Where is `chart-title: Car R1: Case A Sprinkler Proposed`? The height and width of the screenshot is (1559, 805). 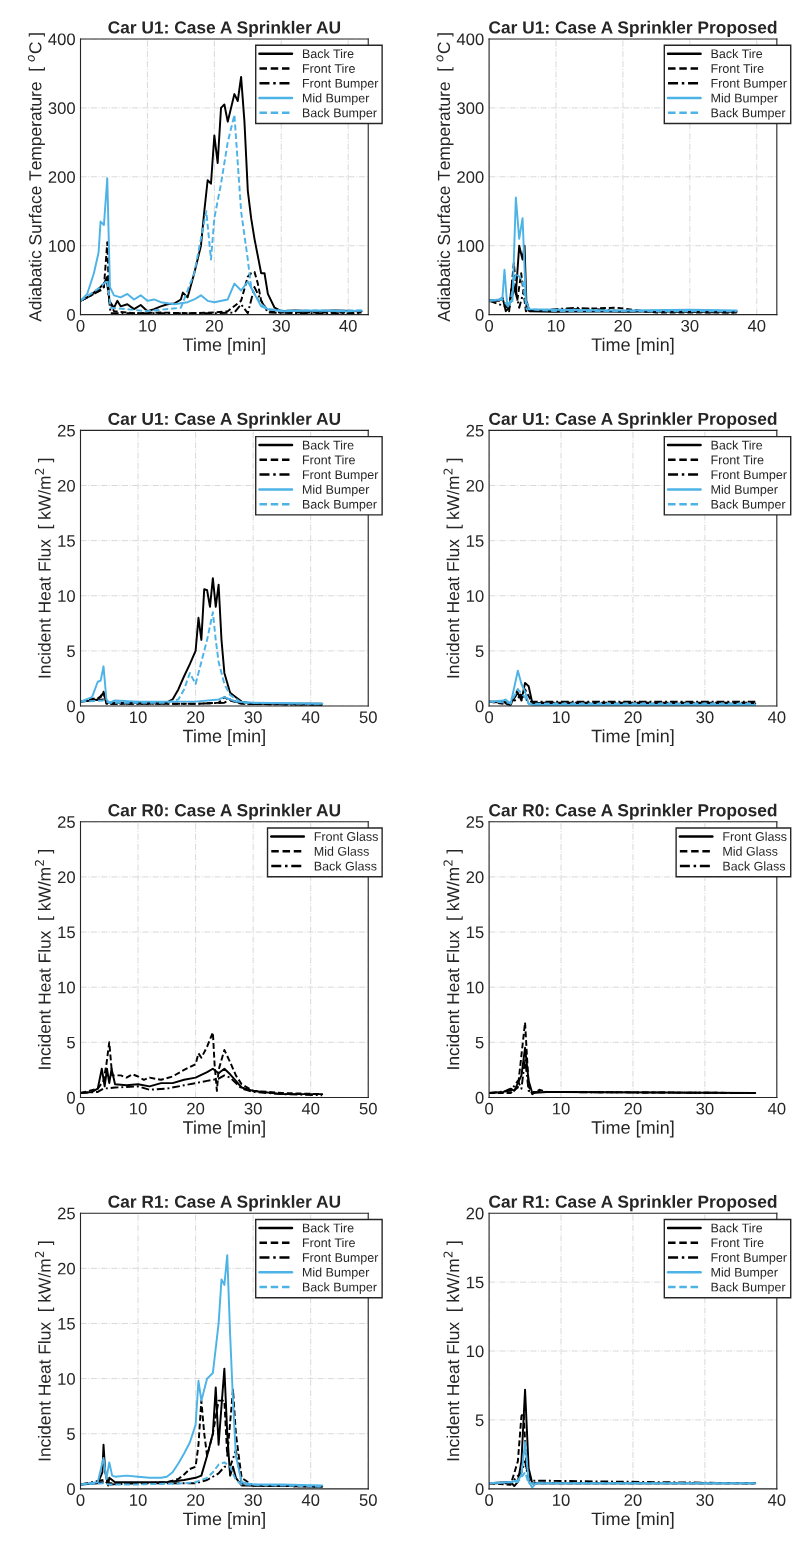 chart-title: Car R1: Case A Sprinkler Proposed is located at coordinates (633, 1203).